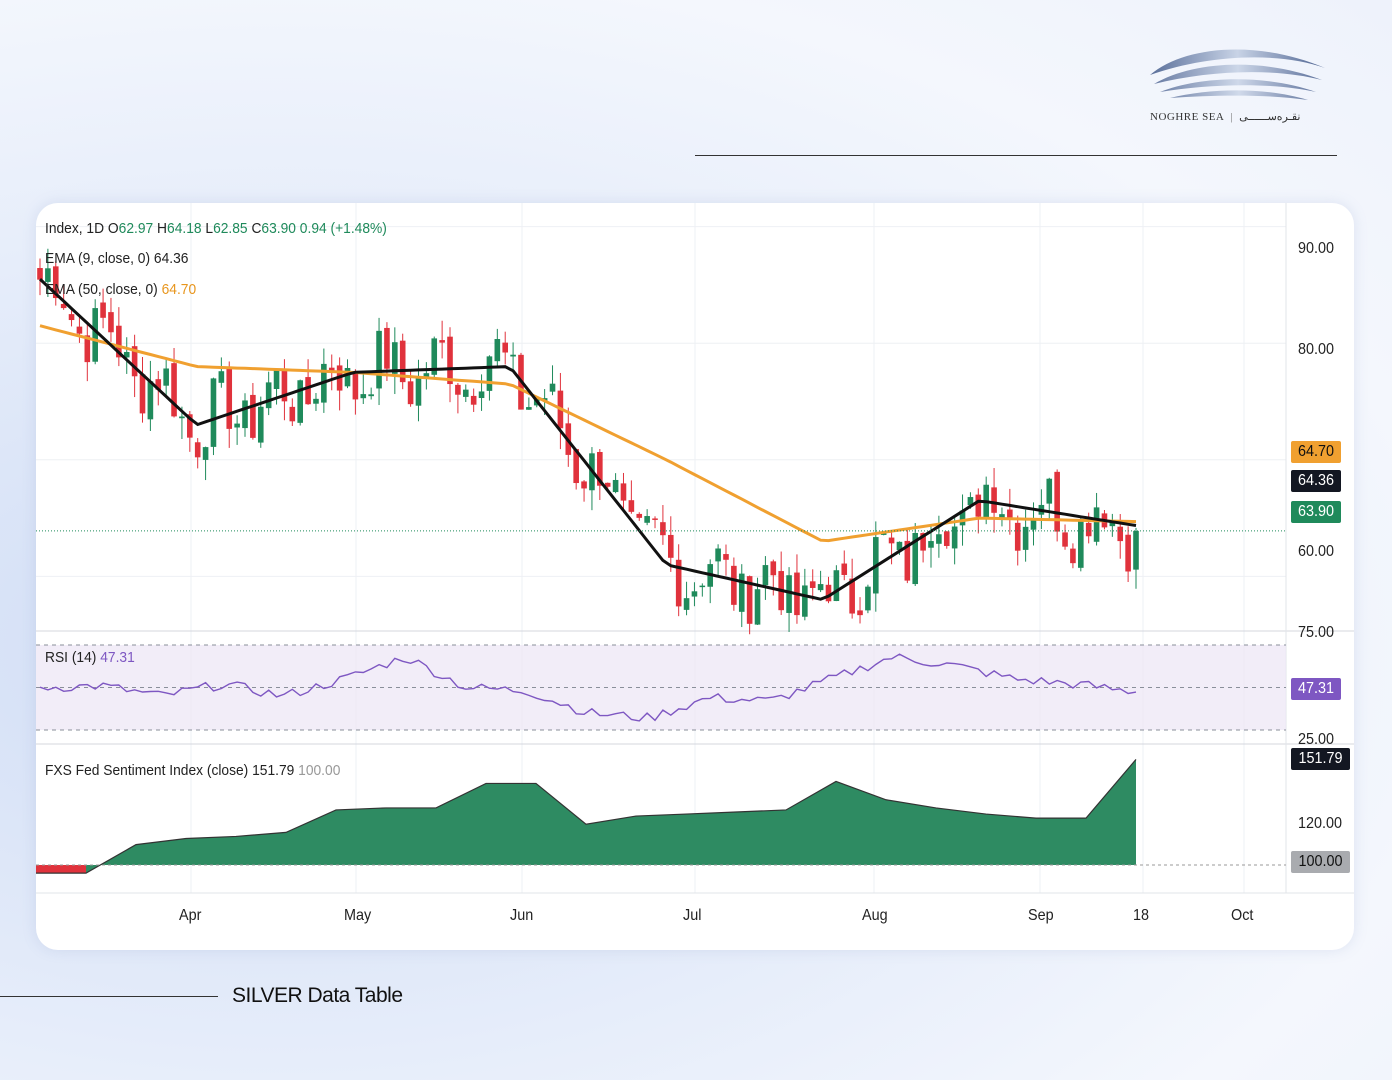 This screenshot has width=1392, height=1080. What do you see at coordinates (1316, 551) in the screenshot?
I see `price-tick-60: 60.00` at bounding box center [1316, 551].